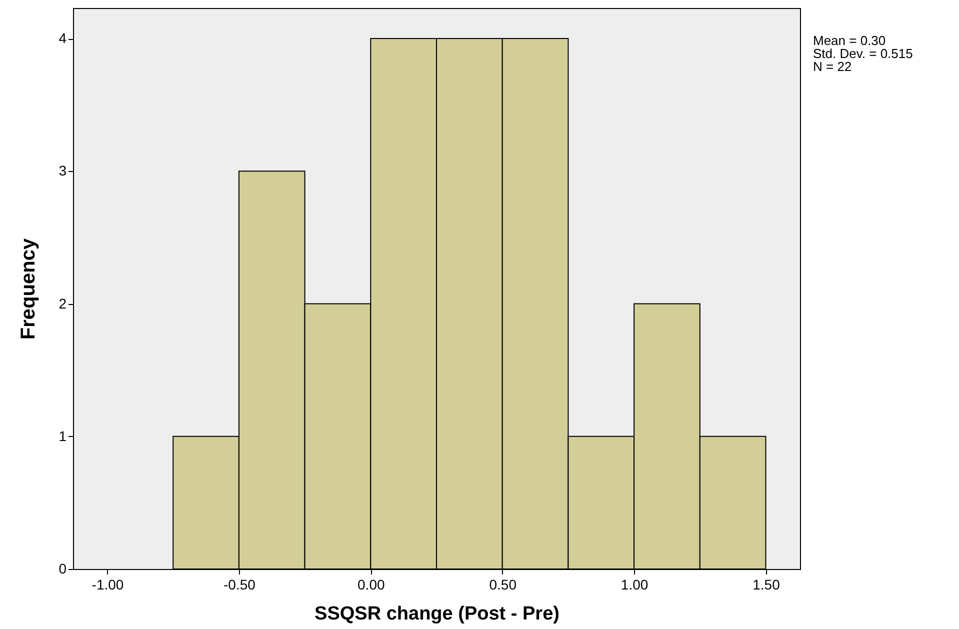 The height and width of the screenshot is (629, 959). Describe the element at coordinates (437, 614) in the screenshot. I see `x-axis-title: SSQSR change (Post - Pre)` at that location.